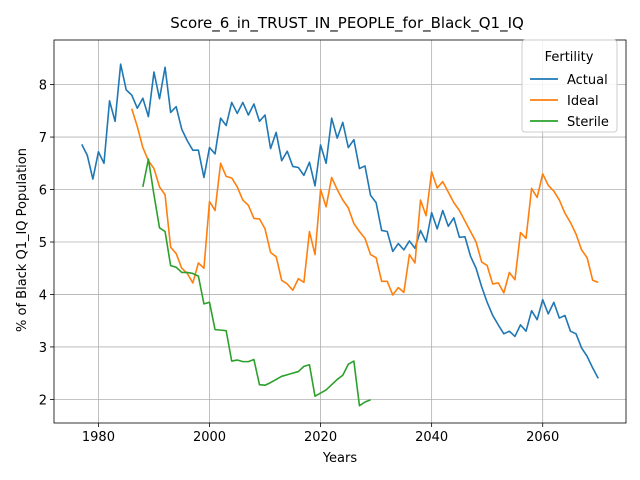 Image resolution: width=640 pixels, height=480 pixels. I want to click on y-axis-label: % of Black Q1_IQ Population, so click(22, 240).